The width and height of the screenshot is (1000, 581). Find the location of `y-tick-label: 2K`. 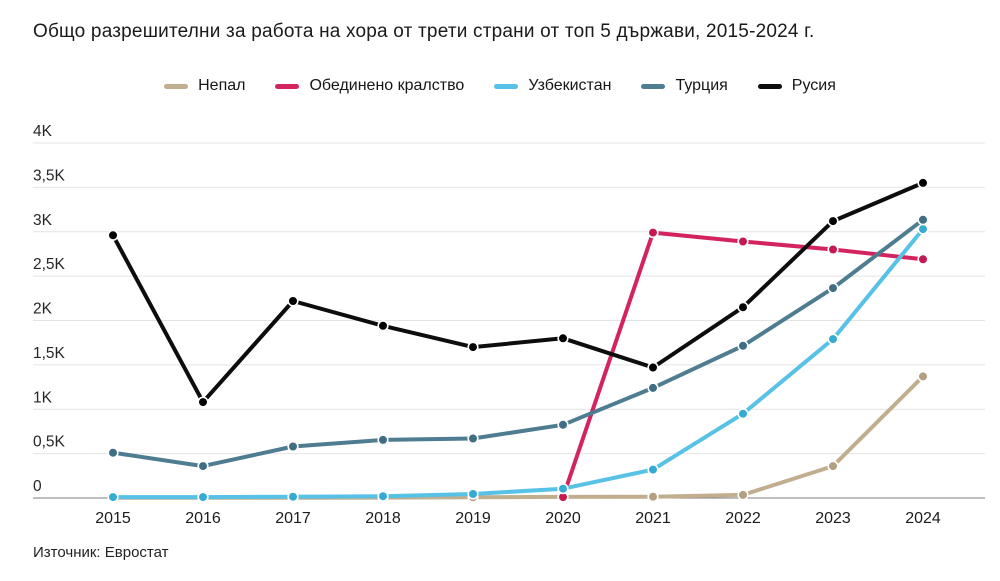

y-tick-label: 2K is located at coordinates (43, 309).